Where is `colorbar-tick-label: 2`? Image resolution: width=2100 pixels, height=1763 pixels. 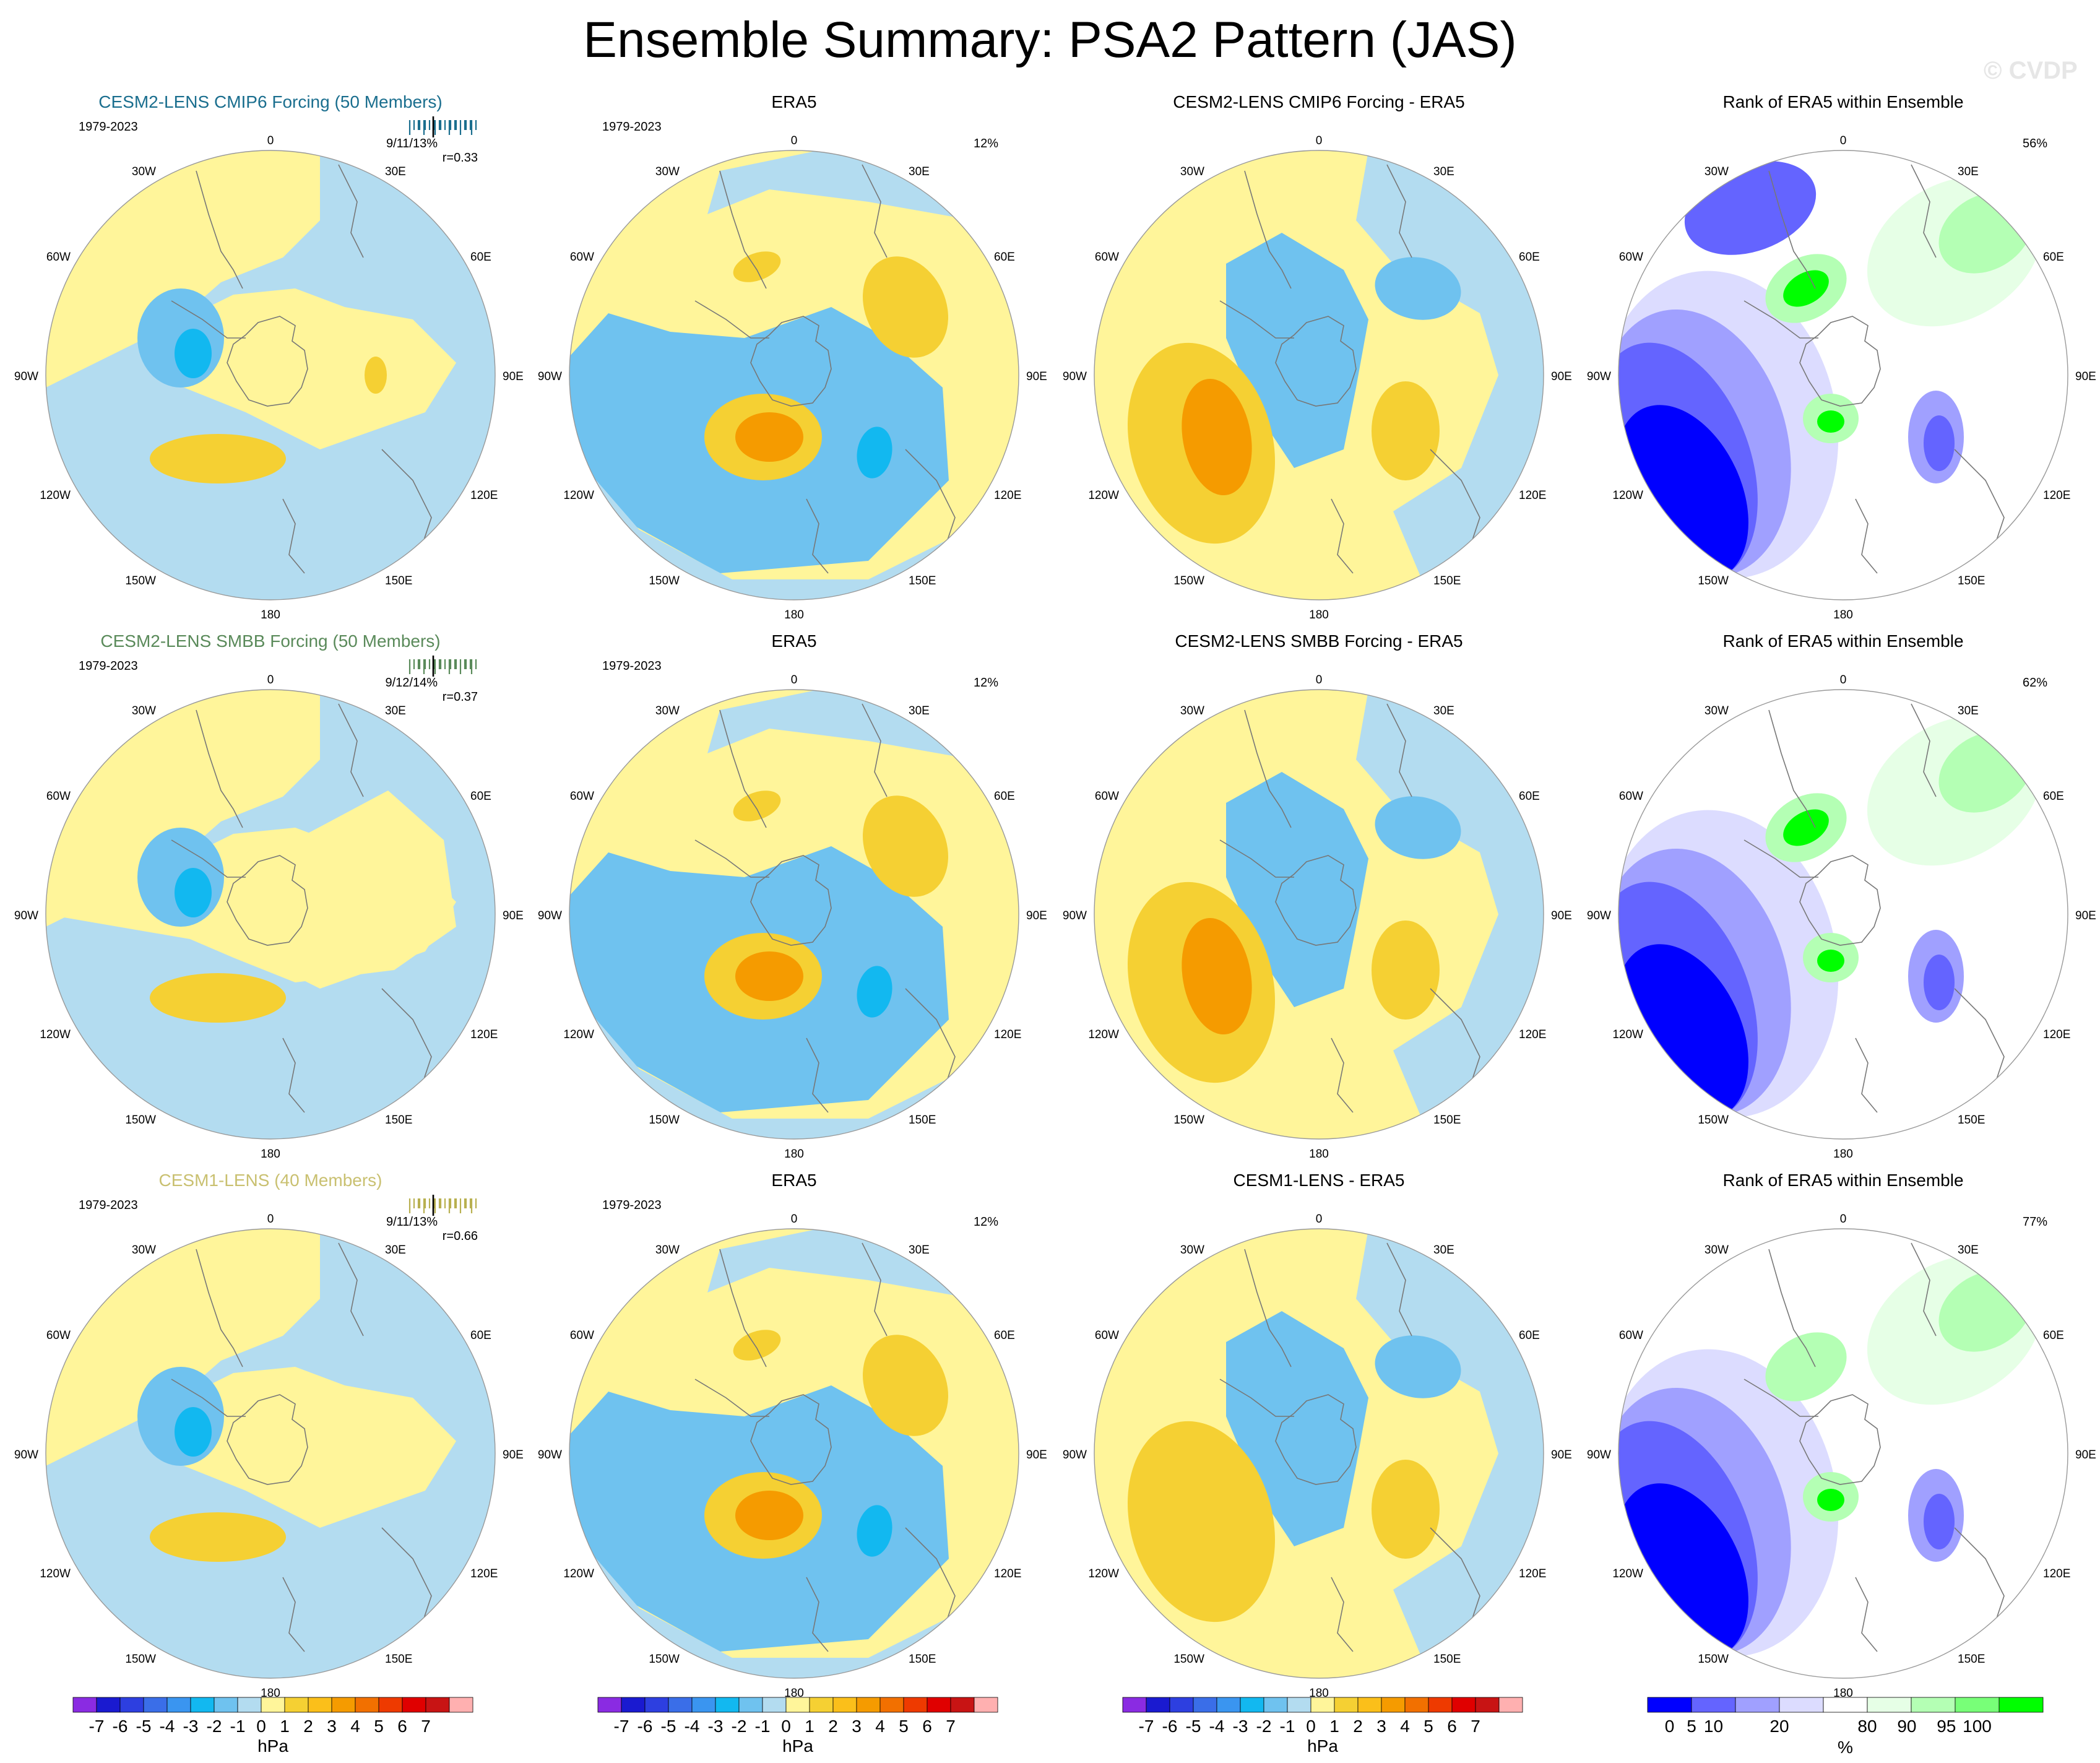 colorbar-tick-label: 2 is located at coordinates (1358, 1726).